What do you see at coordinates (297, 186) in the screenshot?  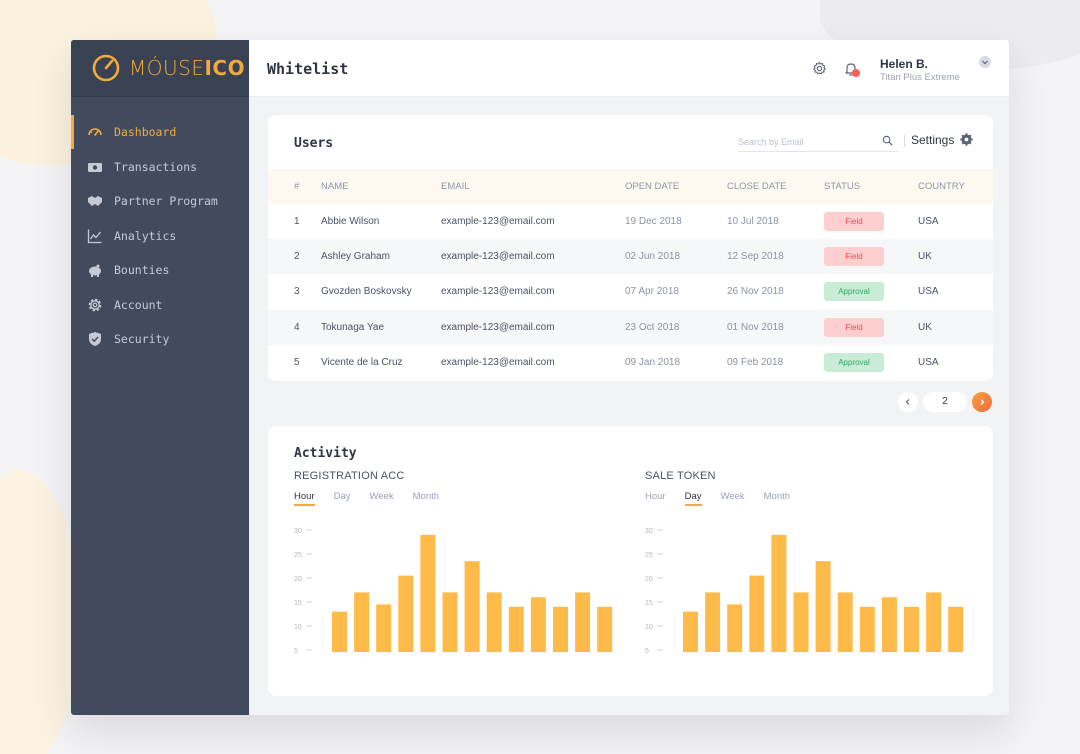 I see `column-header: #` at bounding box center [297, 186].